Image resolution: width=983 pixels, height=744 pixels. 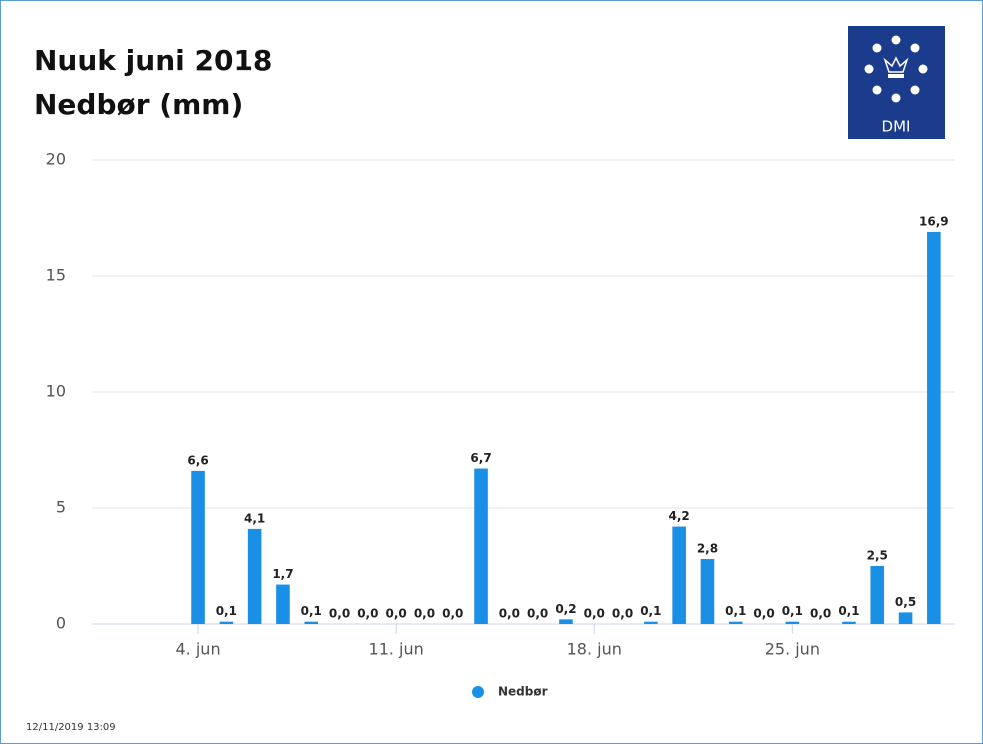 I want to click on legend-label: Nedbør, so click(x=523, y=692).